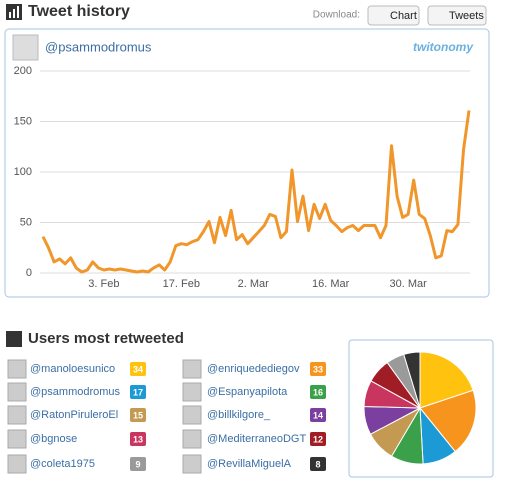  What do you see at coordinates (331, 284) in the screenshot?
I see `x-tick-label: 16. Mar` at bounding box center [331, 284].